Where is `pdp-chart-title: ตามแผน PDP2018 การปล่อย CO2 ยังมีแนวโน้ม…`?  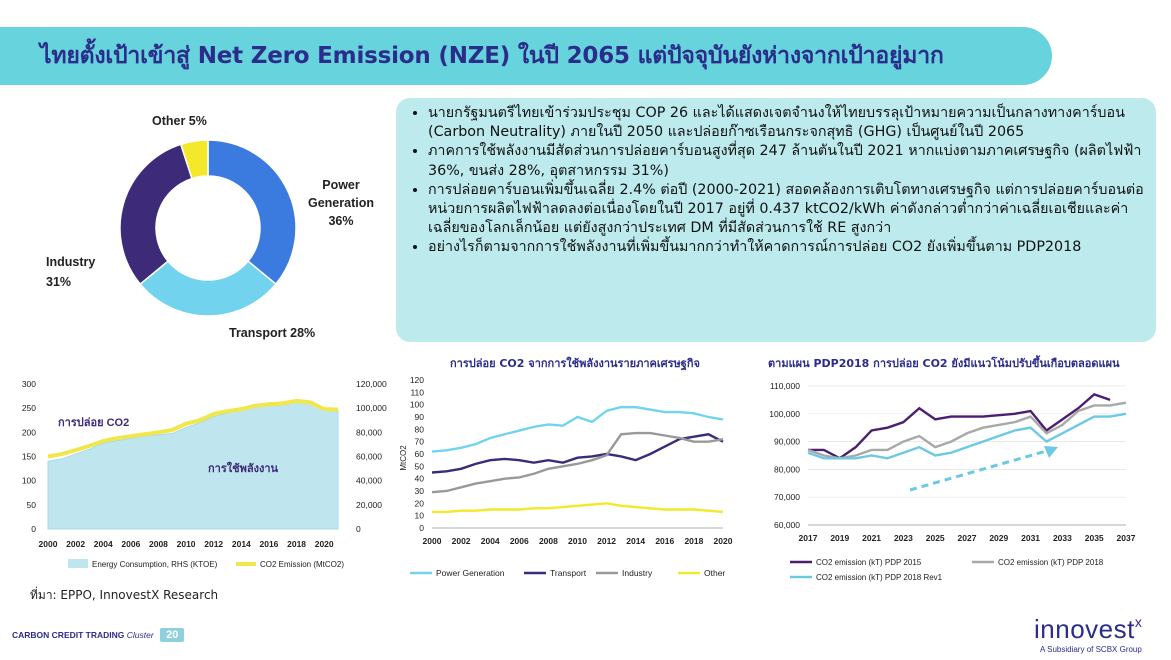
pdp-chart-title: ตามแผน PDP2018 การปล่อย CO2 ยังมีแนวโน้ม… is located at coordinates (944, 363).